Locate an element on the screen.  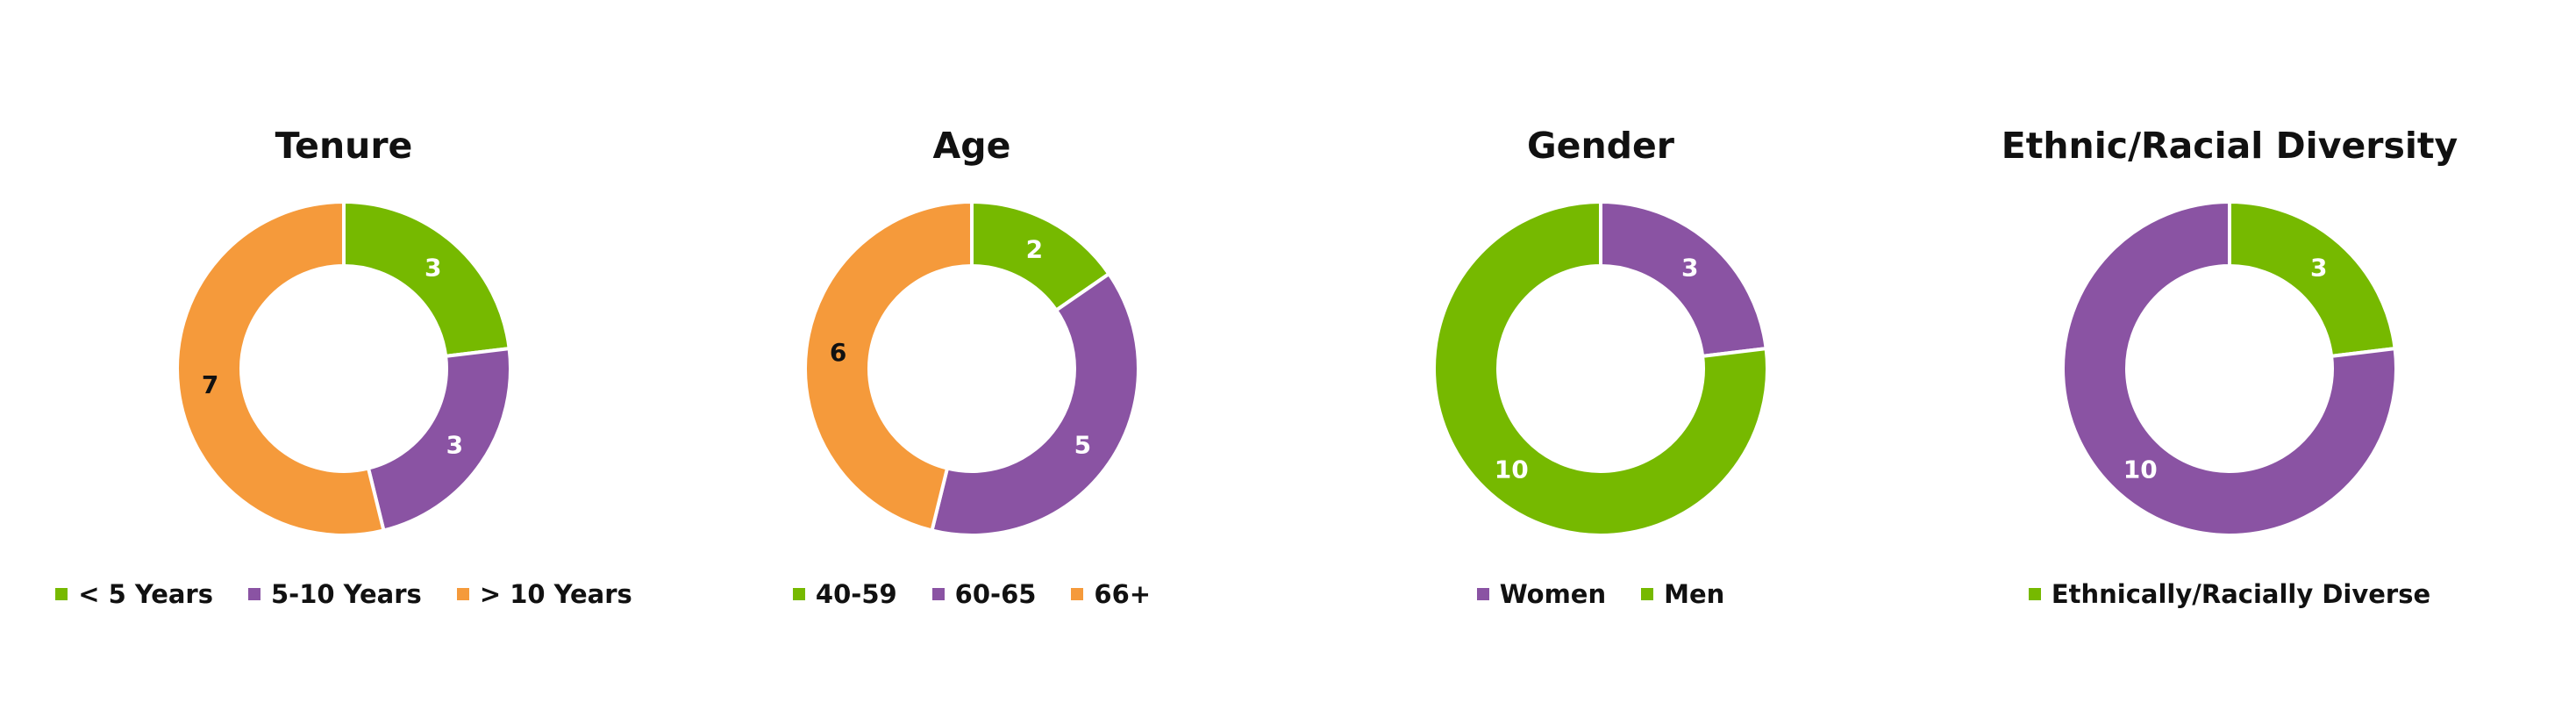
donut-chart-gender: 3 10 is located at coordinates (1601, 368).